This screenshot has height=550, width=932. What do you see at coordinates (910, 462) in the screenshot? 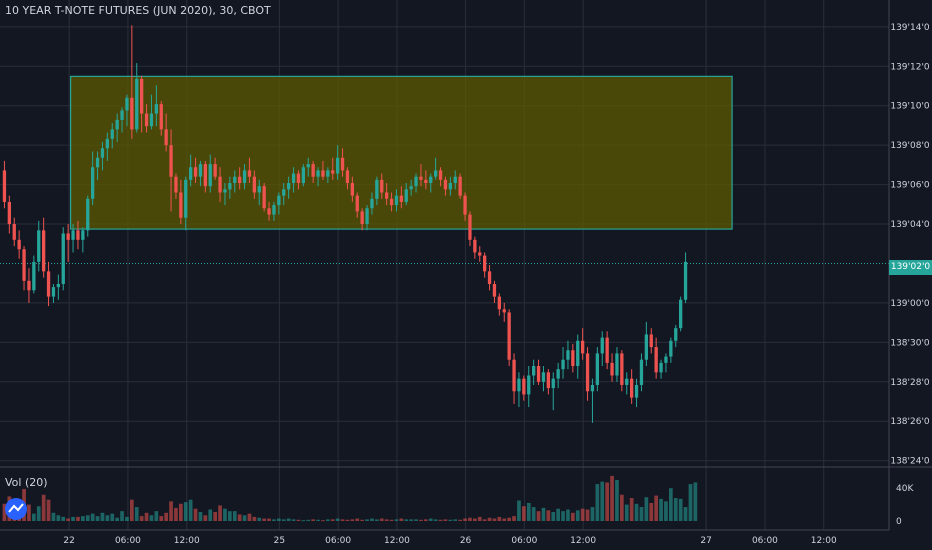
I see `price-tick-label: 138'24'0` at bounding box center [910, 462].